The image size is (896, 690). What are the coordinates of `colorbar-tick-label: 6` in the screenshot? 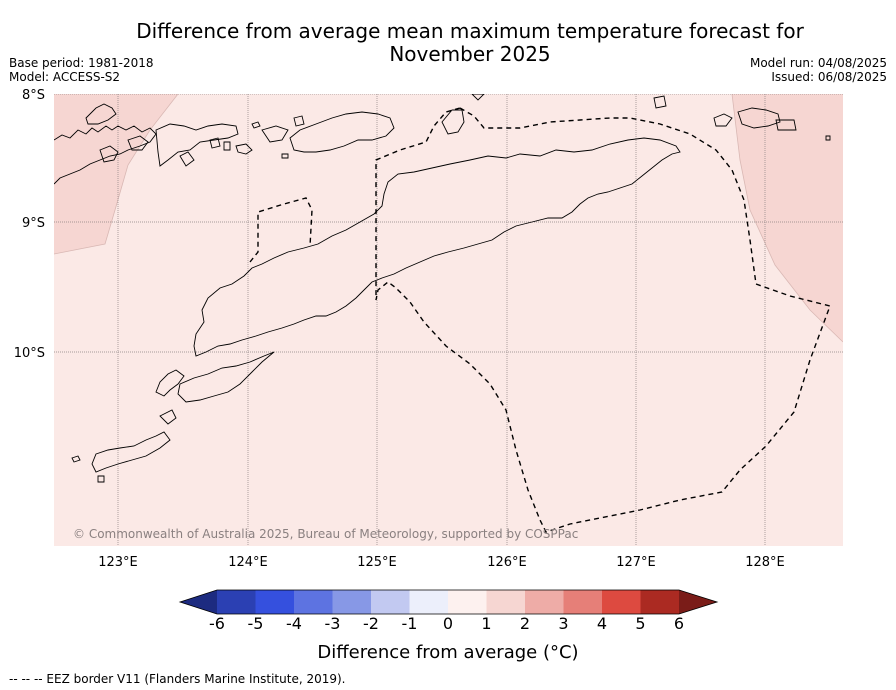 It's located at (679, 623).